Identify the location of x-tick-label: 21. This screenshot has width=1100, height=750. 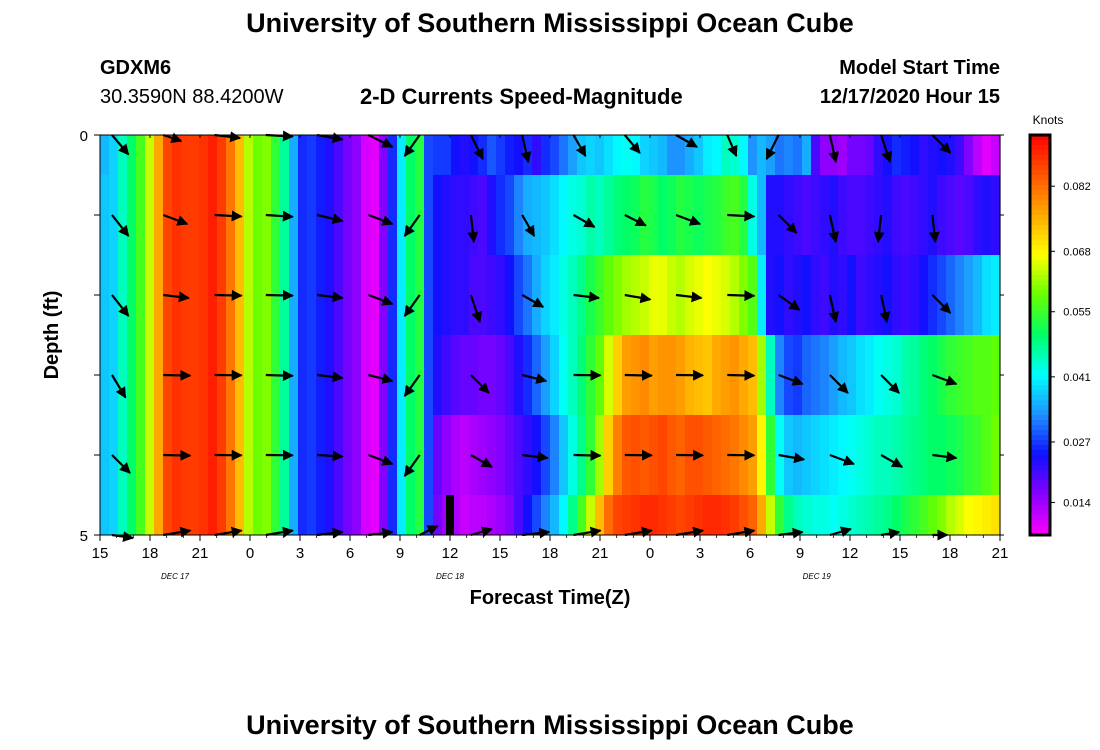
(200, 553).